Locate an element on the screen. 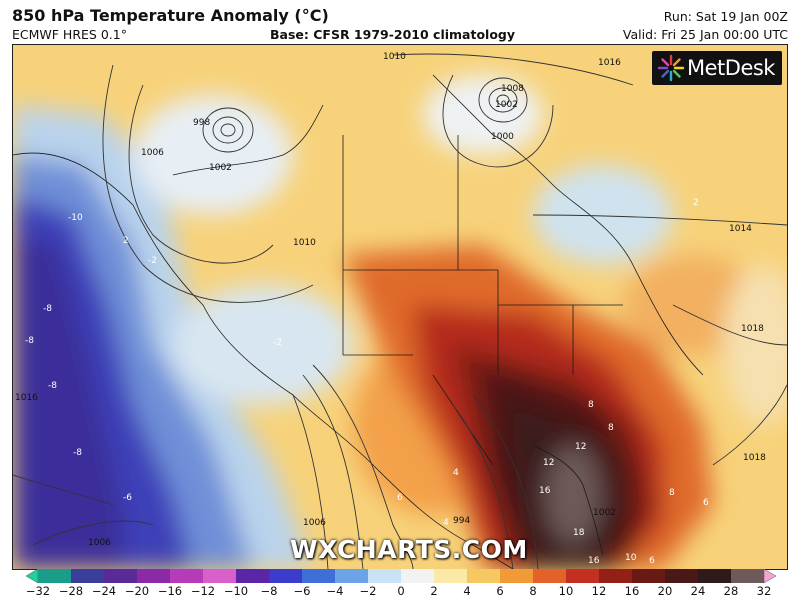 The image size is (800, 613). isobar-label: 998 is located at coordinates (201, 123).